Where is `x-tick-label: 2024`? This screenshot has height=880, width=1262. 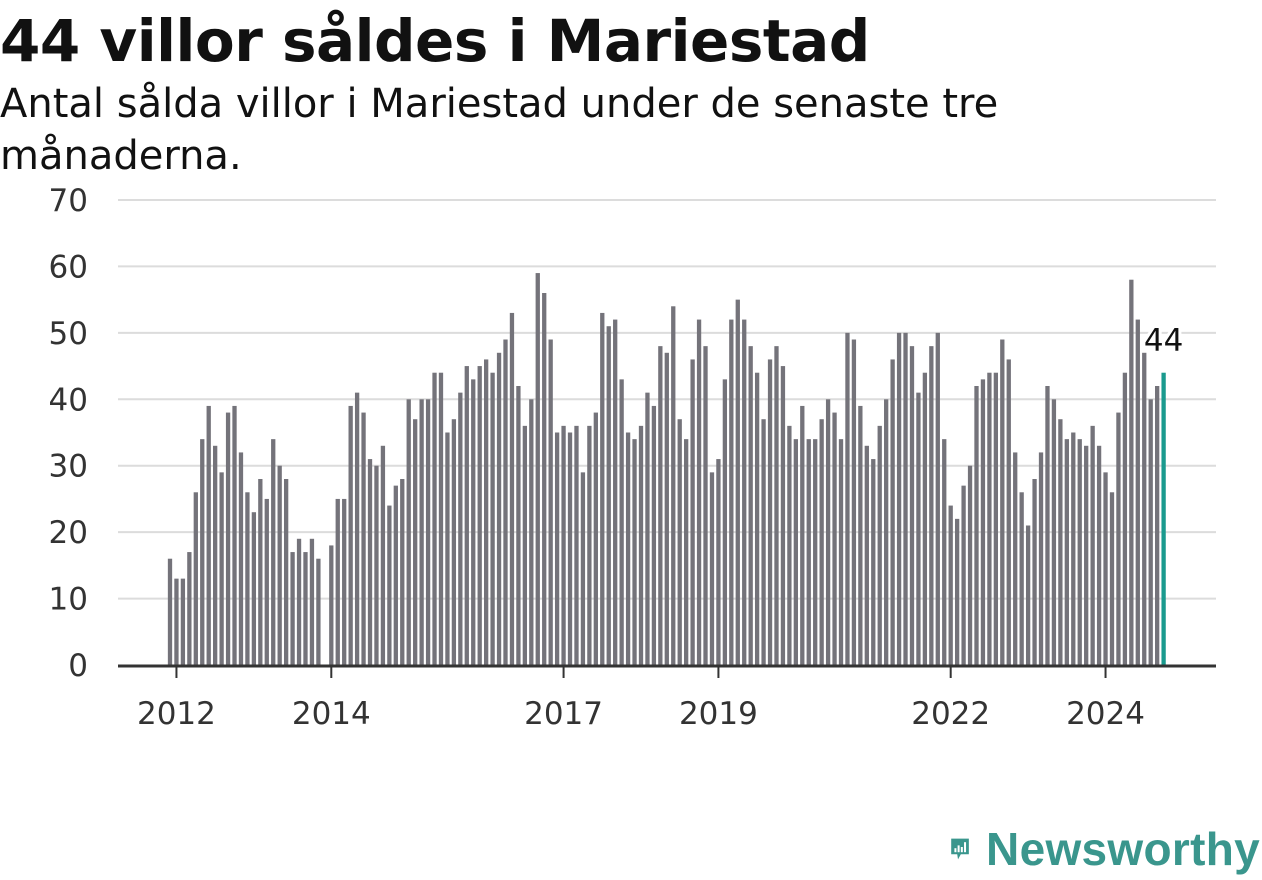
x-tick-label: 2024 is located at coordinates (1105, 714).